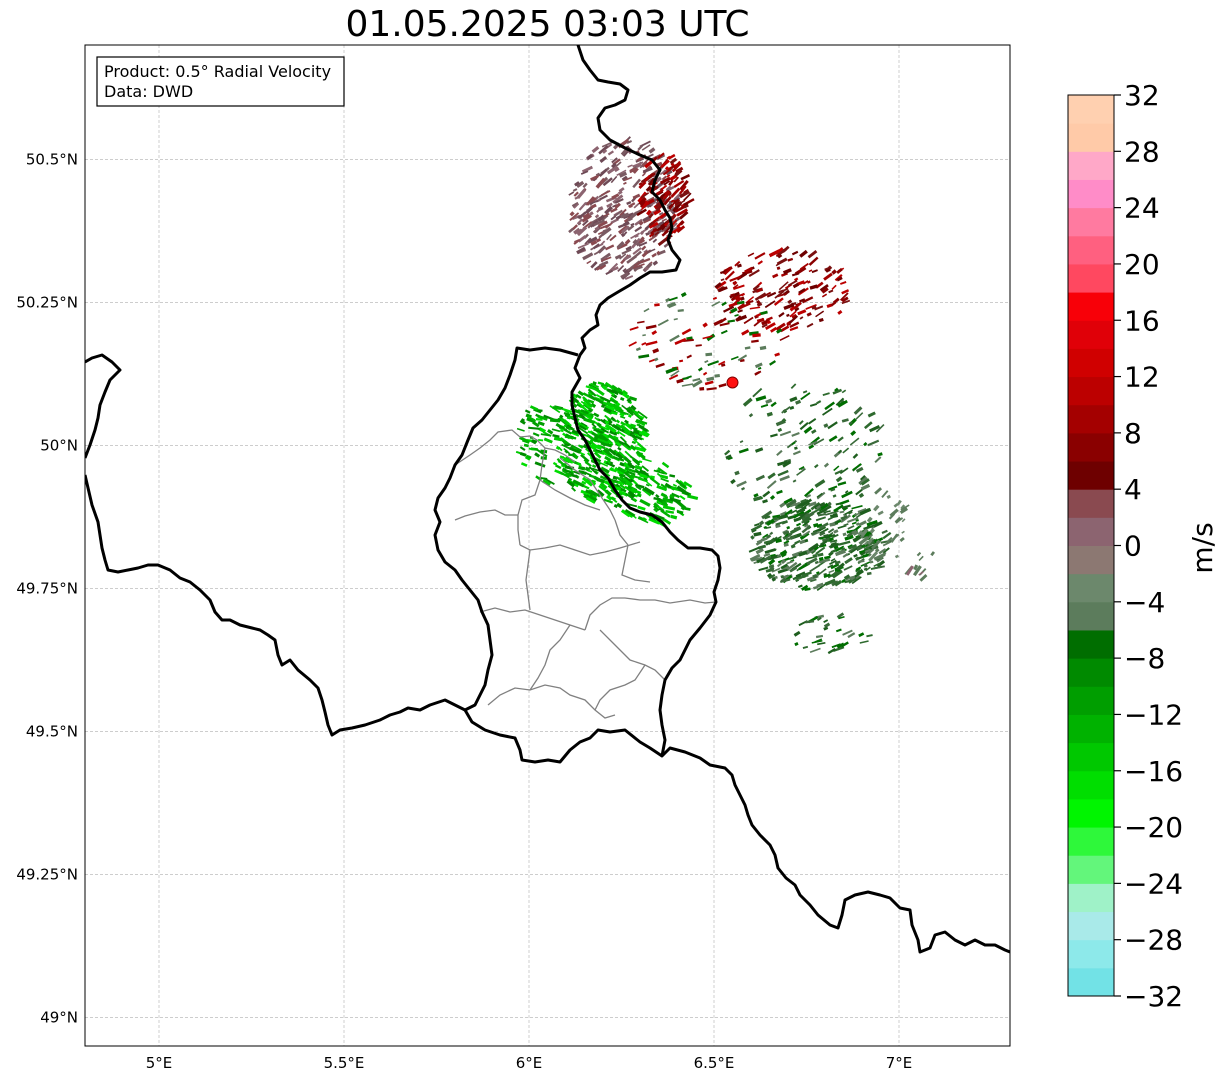 Image resolution: width=1225 pixels, height=1081 pixels. I want to click on x-tick-label: 5.5°E, so click(344, 1063).